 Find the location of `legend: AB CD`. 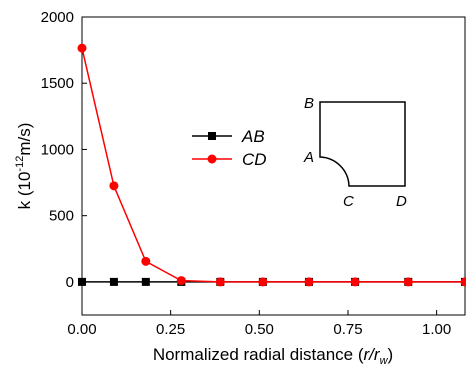

legend: AB CD is located at coordinates (229, 148).